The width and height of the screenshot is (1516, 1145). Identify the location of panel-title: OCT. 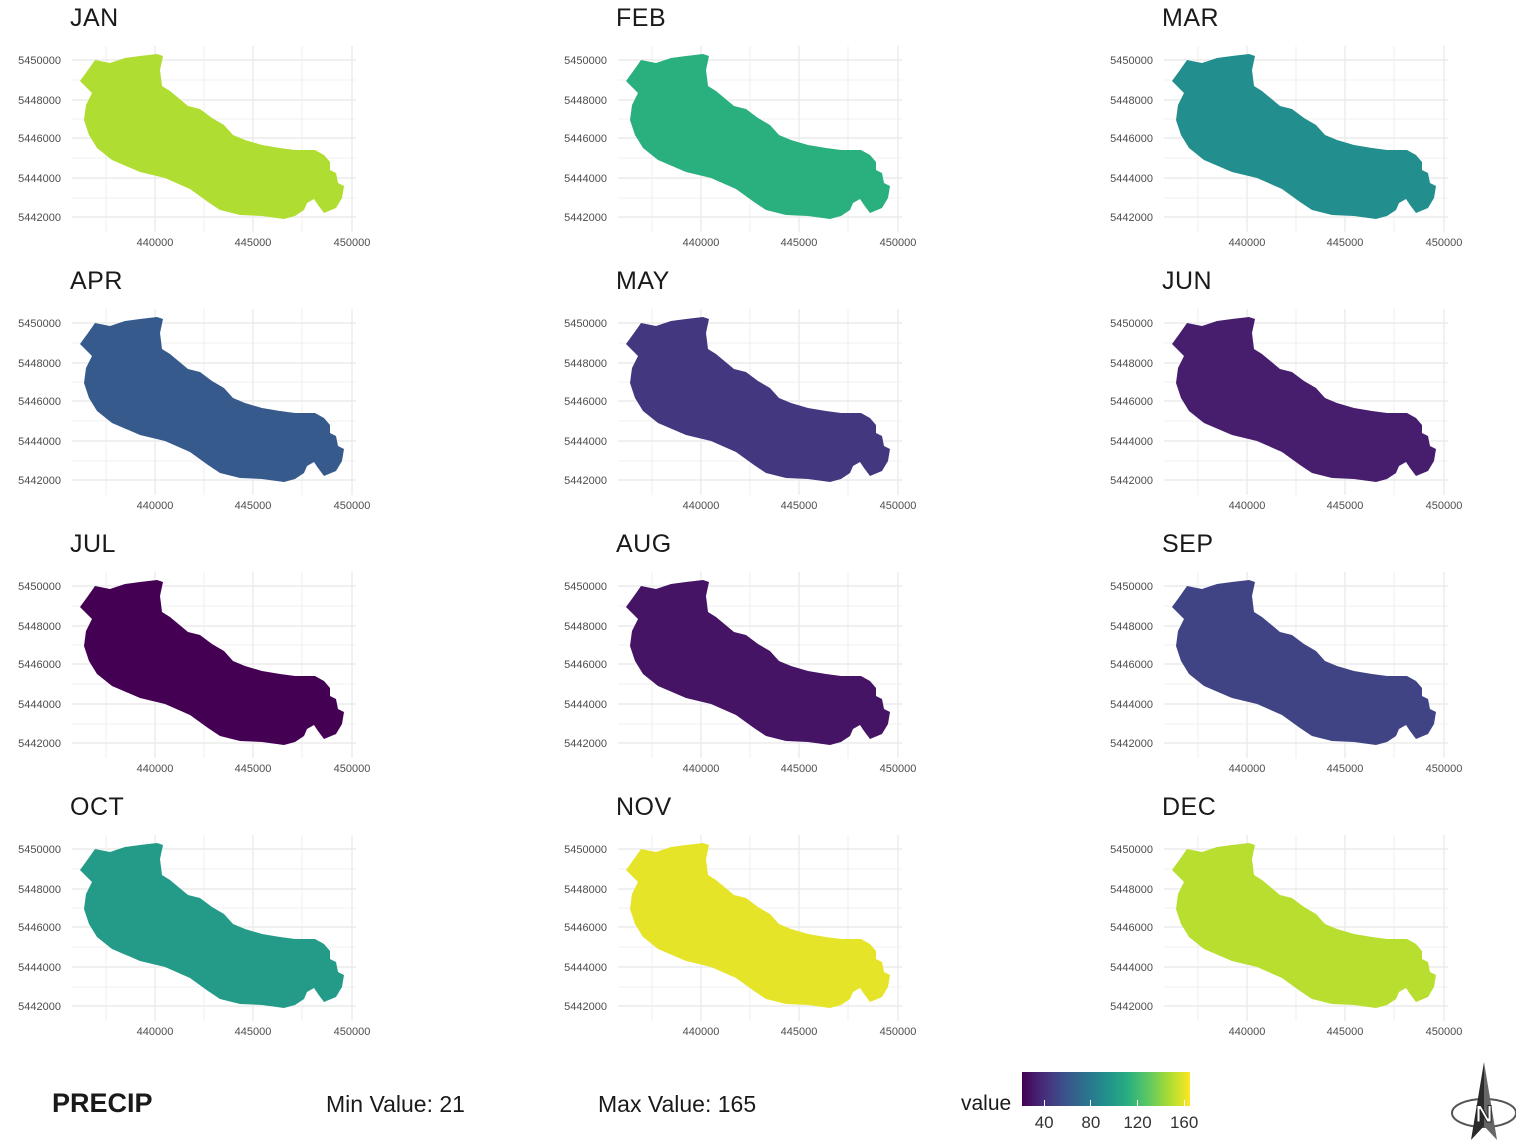
(97, 807).